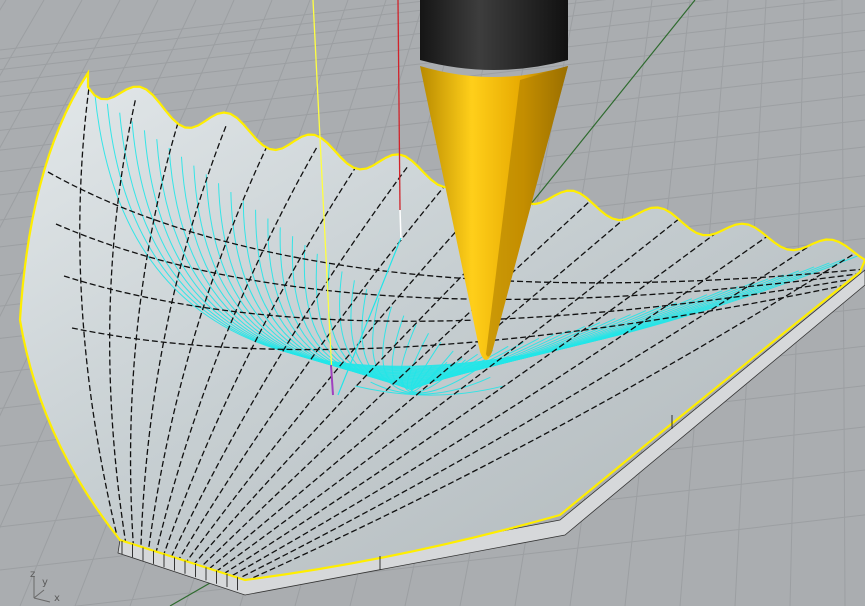 This screenshot has width=865, height=606. Describe the element at coordinates (400, 225) in the screenshot. I see `tool-axis-white` at that location.